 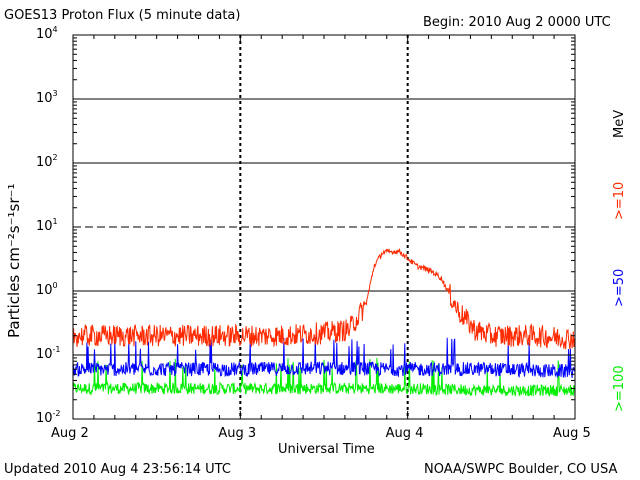 I want to click on legend-ge50: >=50, so click(x=619, y=287).